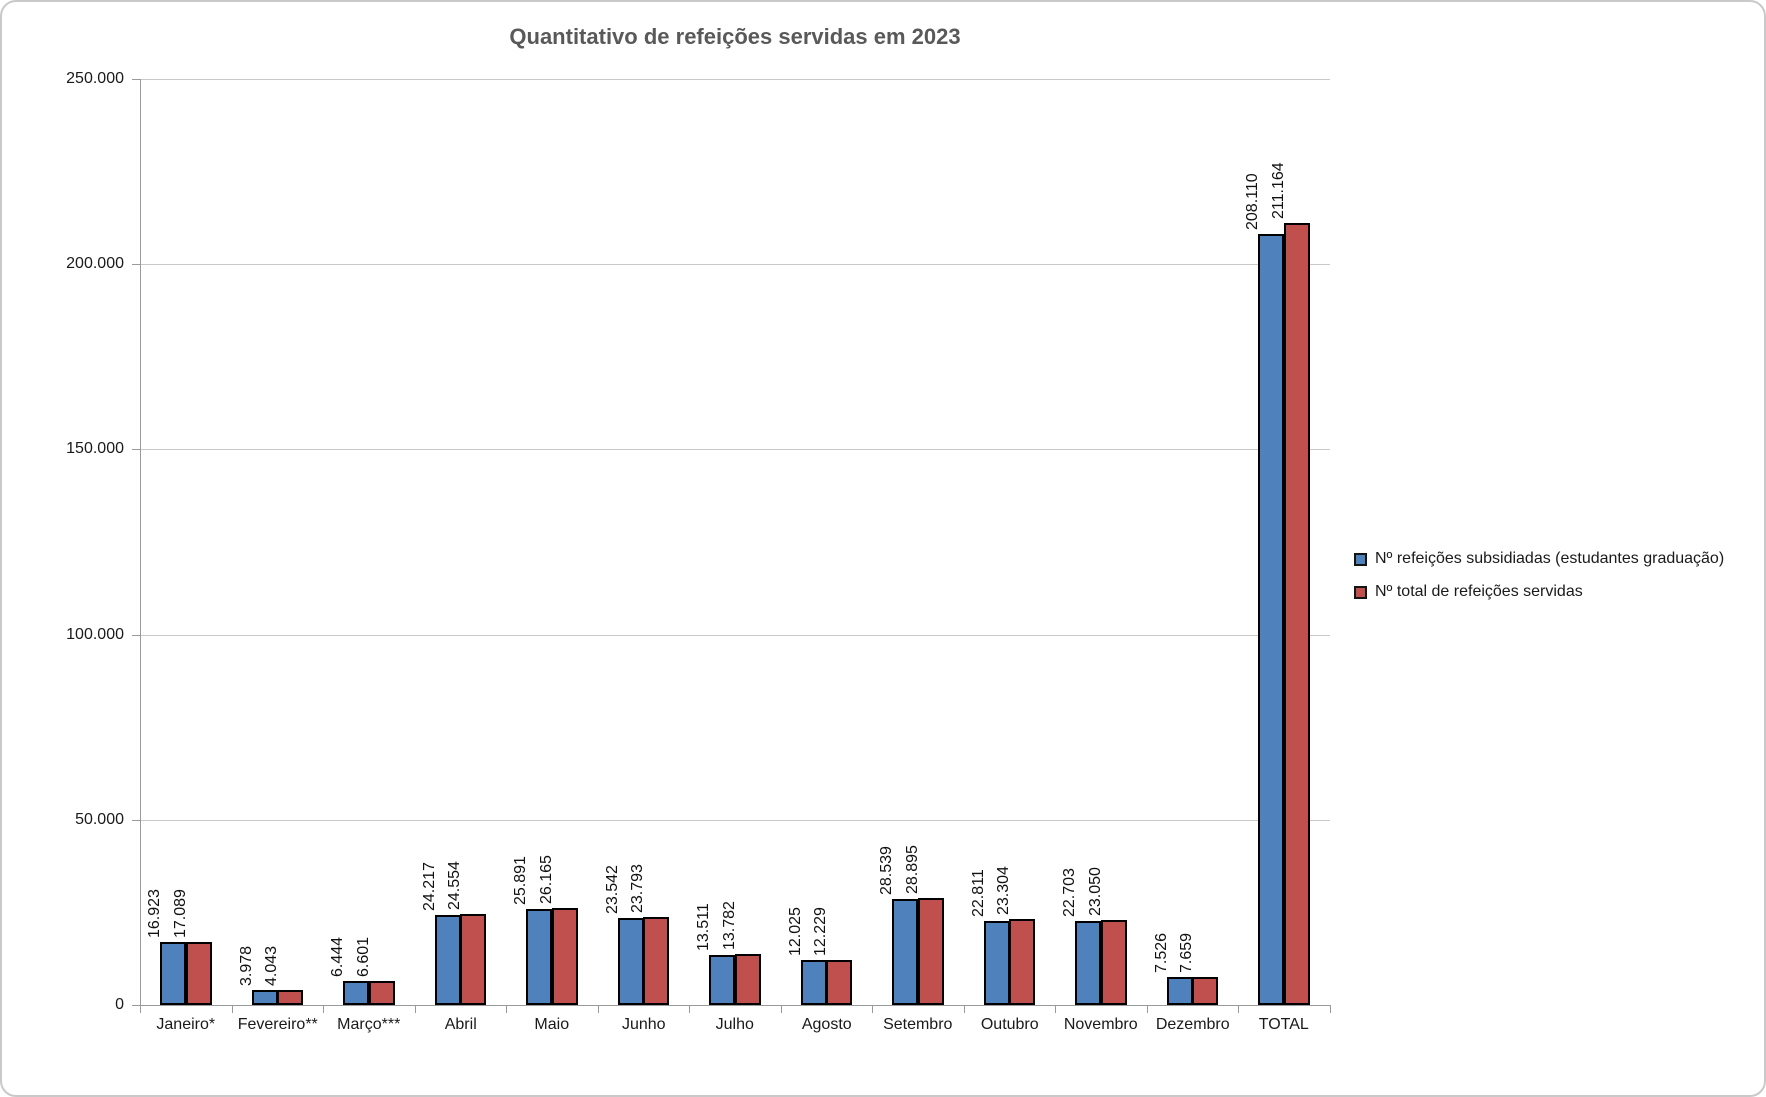 This screenshot has width=1766, height=1097. Describe the element at coordinates (337, 957) in the screenshot. I see `bar-value-label-subsidiadas-marco: 6.444` at that location.